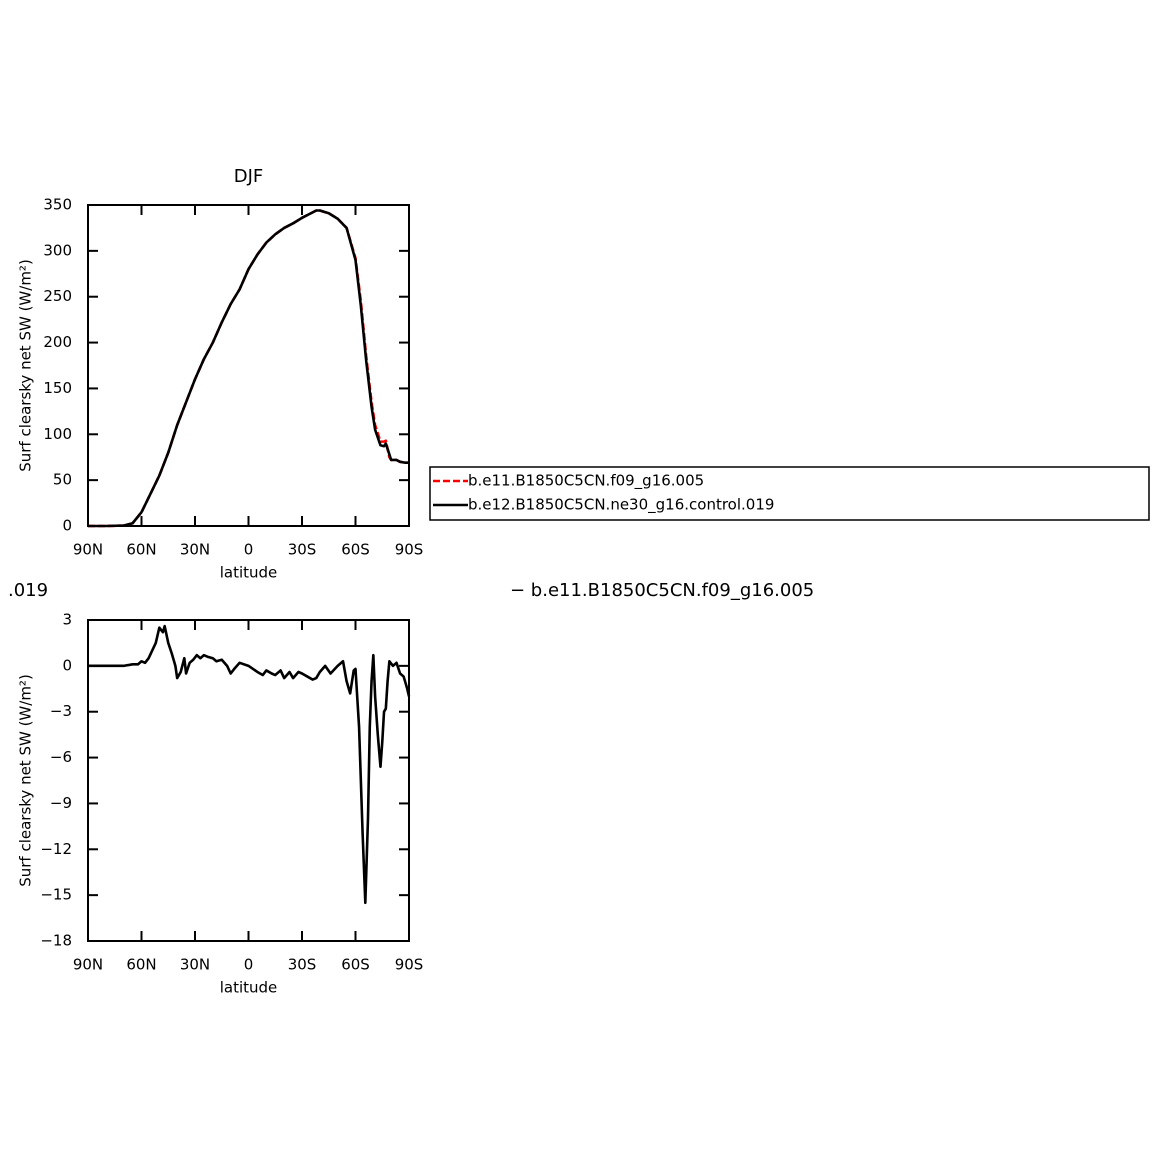 The image size is (1167, 1167). Describe the element at coordinates (249, 176) in the screenshot. I see `chart-title: DJF` at that location.